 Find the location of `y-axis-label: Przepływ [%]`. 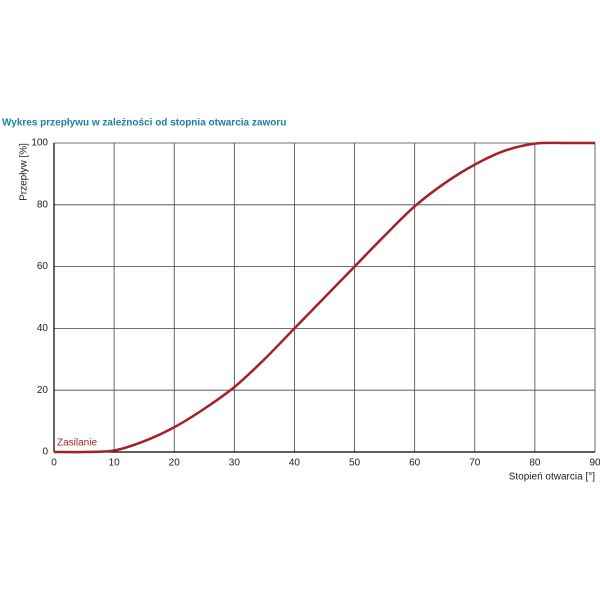

y-axis-label: Przepływ [%] is located at coordinates (24, 172).